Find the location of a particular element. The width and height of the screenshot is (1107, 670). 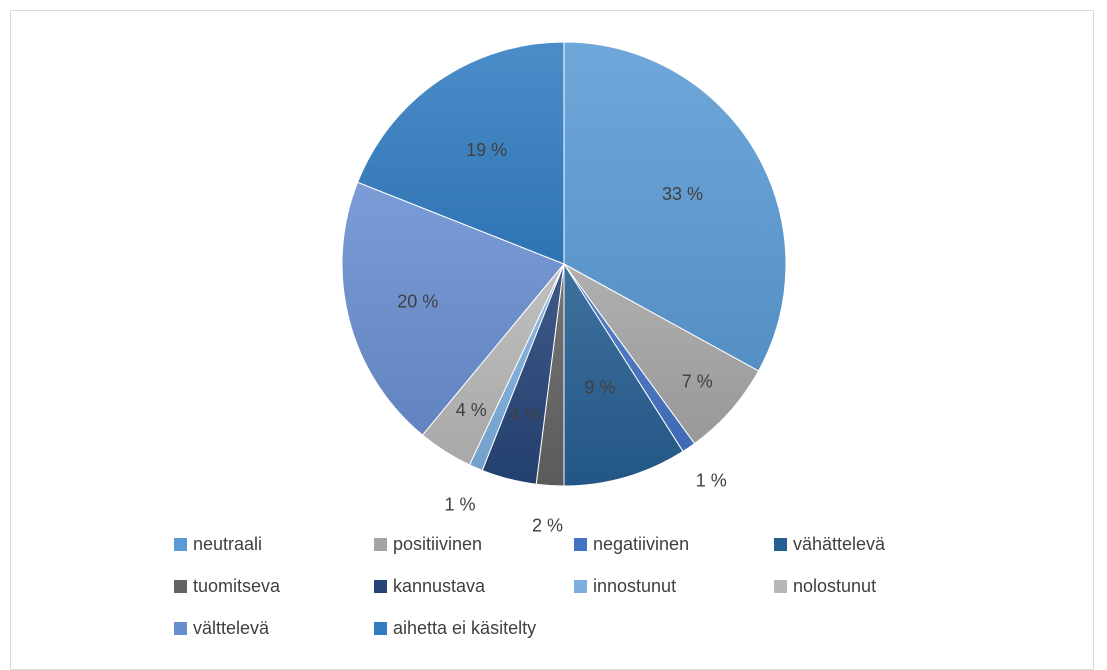

legend-label: nolostunut is located at coordinates (835, 586).